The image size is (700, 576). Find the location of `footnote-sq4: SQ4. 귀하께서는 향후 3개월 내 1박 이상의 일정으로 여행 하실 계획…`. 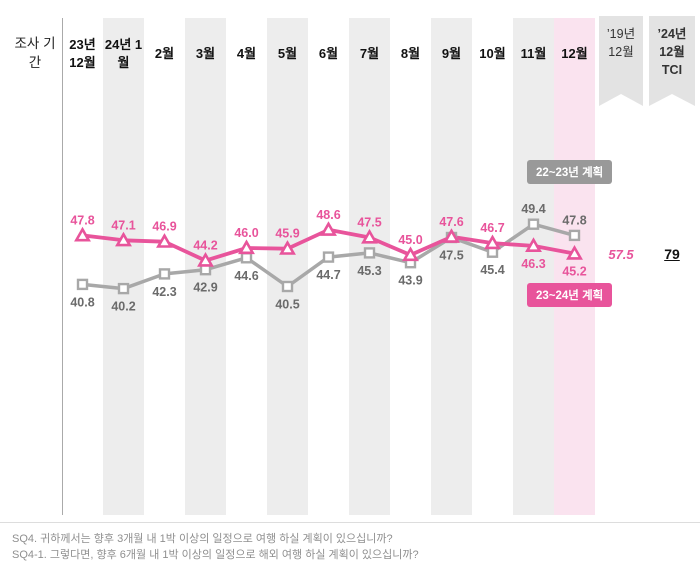

footnote-sq4: SQ4. 귀하께서는 향후 3개월 내 1박 이상의 일정으로 여행 하실 계획… is located at coordinates (202, 539).